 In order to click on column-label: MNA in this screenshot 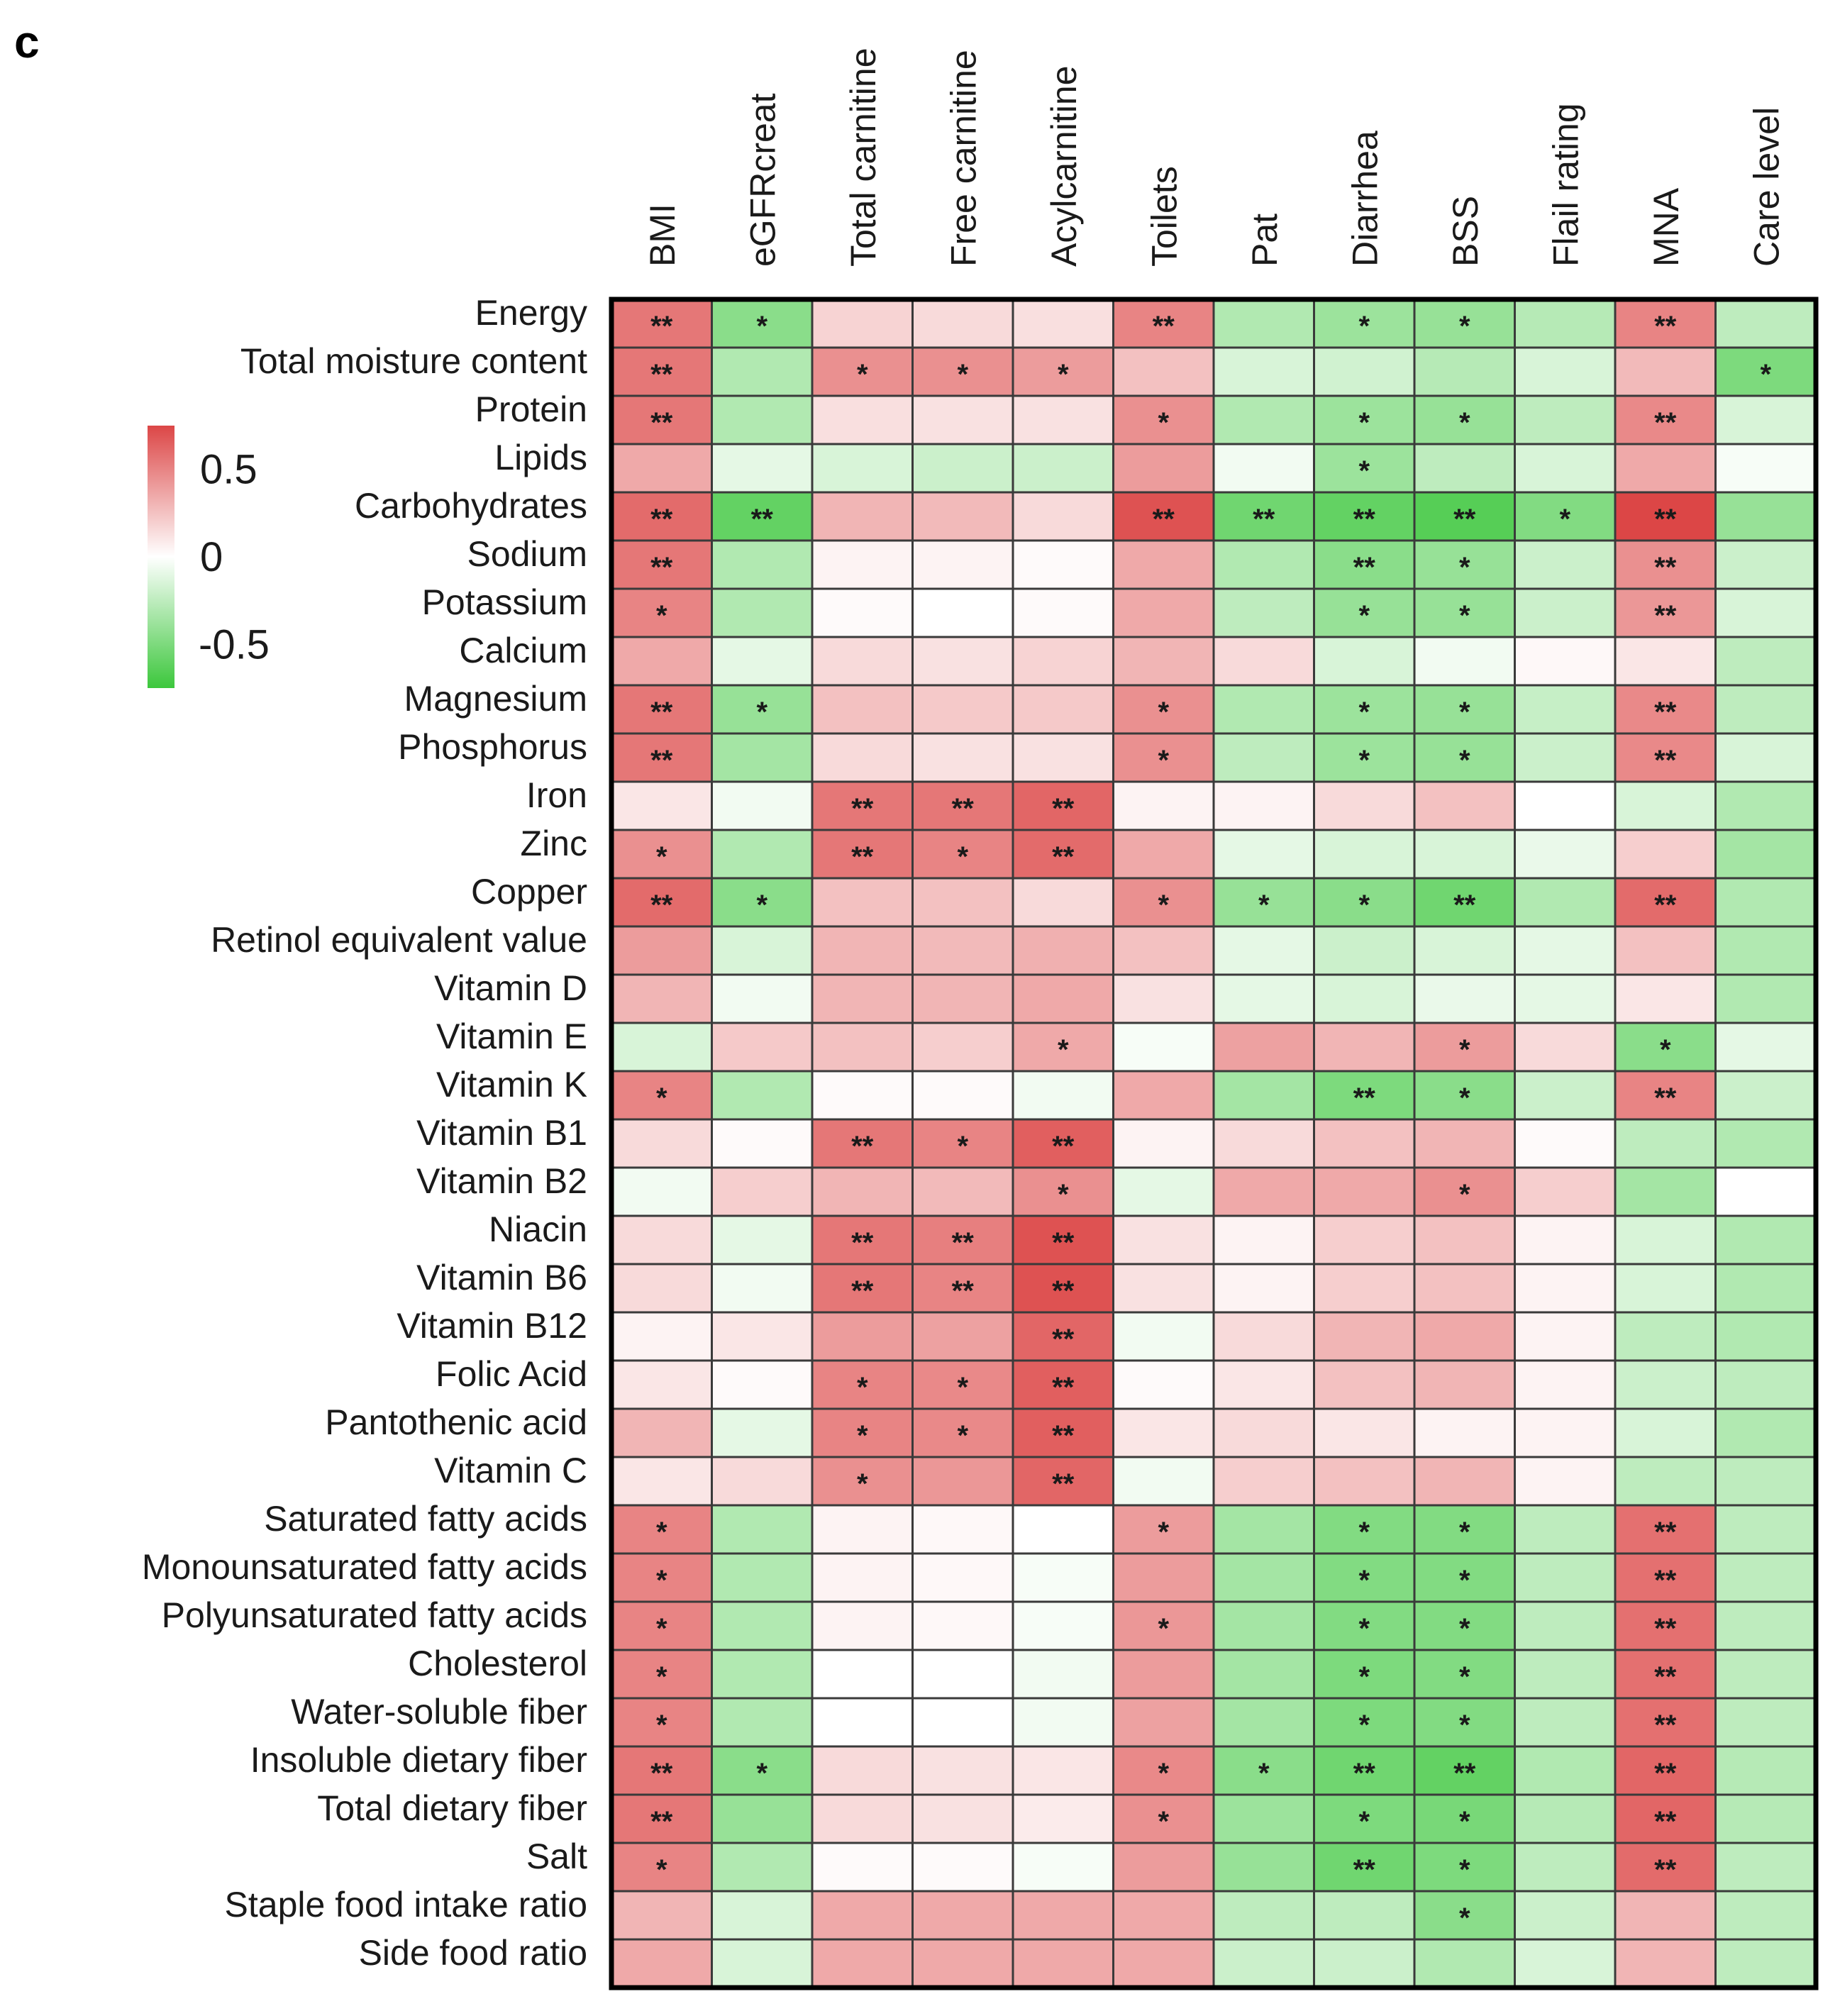, I will do `click(1666, 227)`.